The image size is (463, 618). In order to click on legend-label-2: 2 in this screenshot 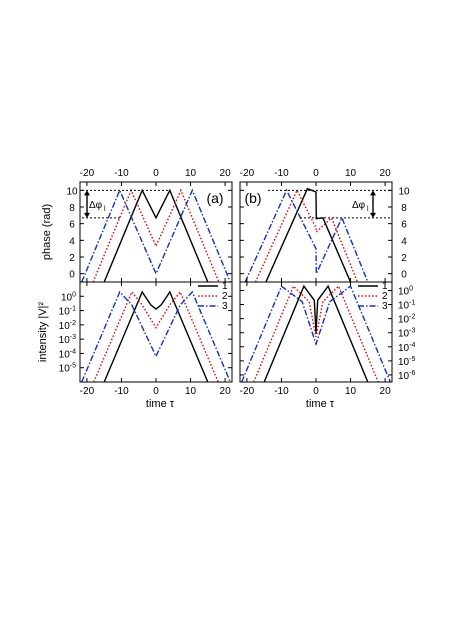, I will do `click(385, 296)`.